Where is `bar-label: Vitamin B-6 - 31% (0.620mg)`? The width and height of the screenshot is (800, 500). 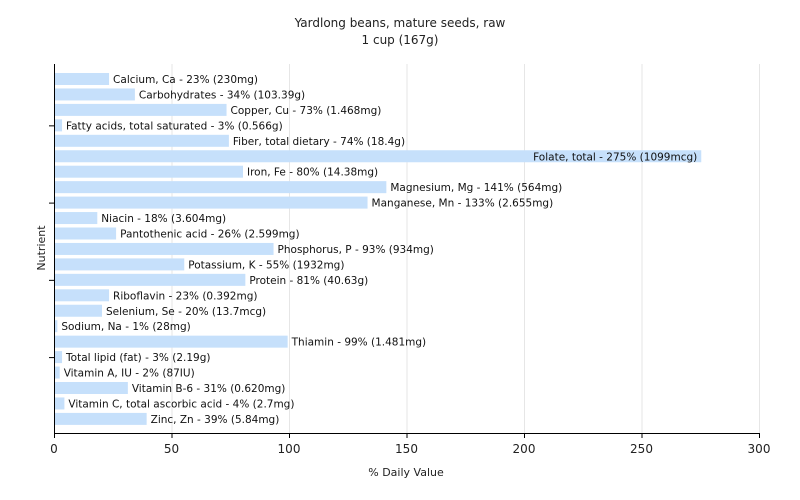 bar-label: Vitamin B-6 - 31% (0.620mg) is located at coordinates (209, 389).